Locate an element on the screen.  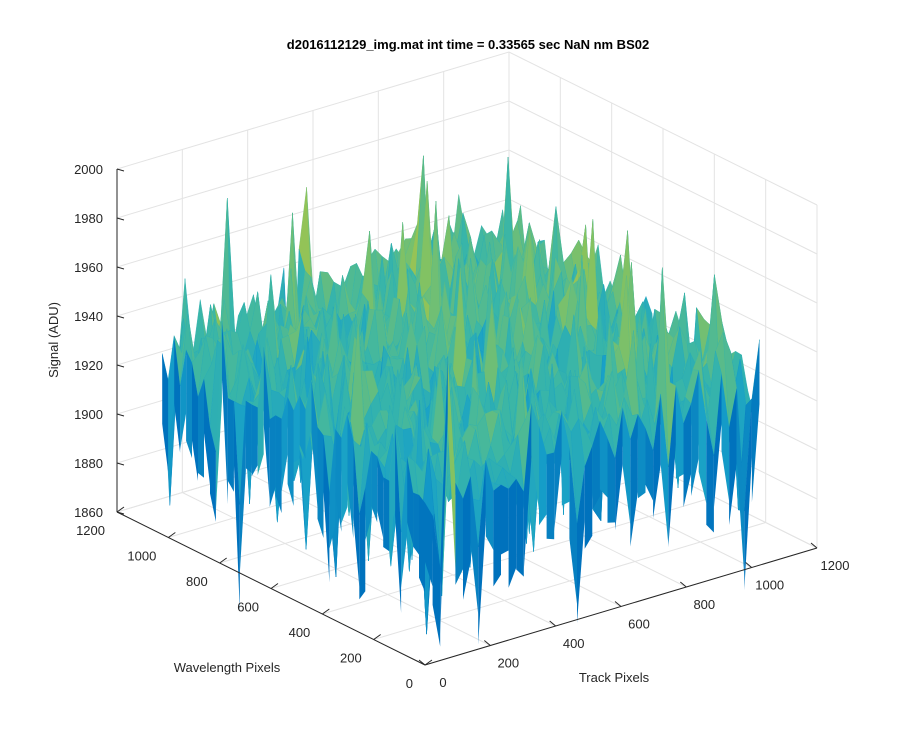
z-tick-label: 1960 is located at coordinates (88, 267).